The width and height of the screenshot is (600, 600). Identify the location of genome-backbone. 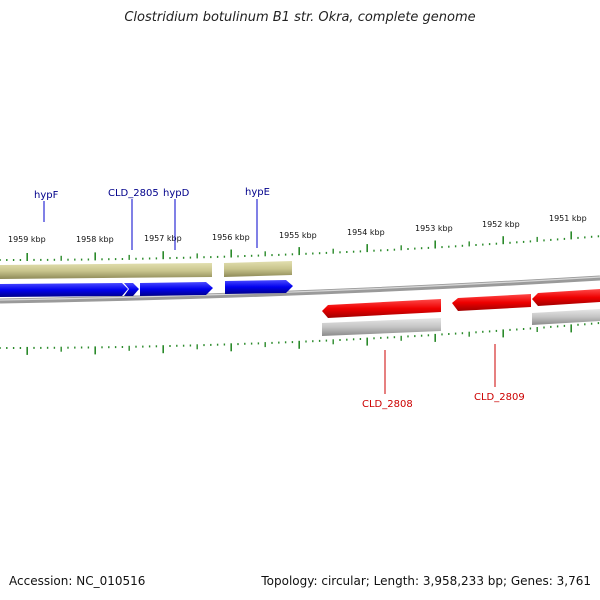
(300, 289).